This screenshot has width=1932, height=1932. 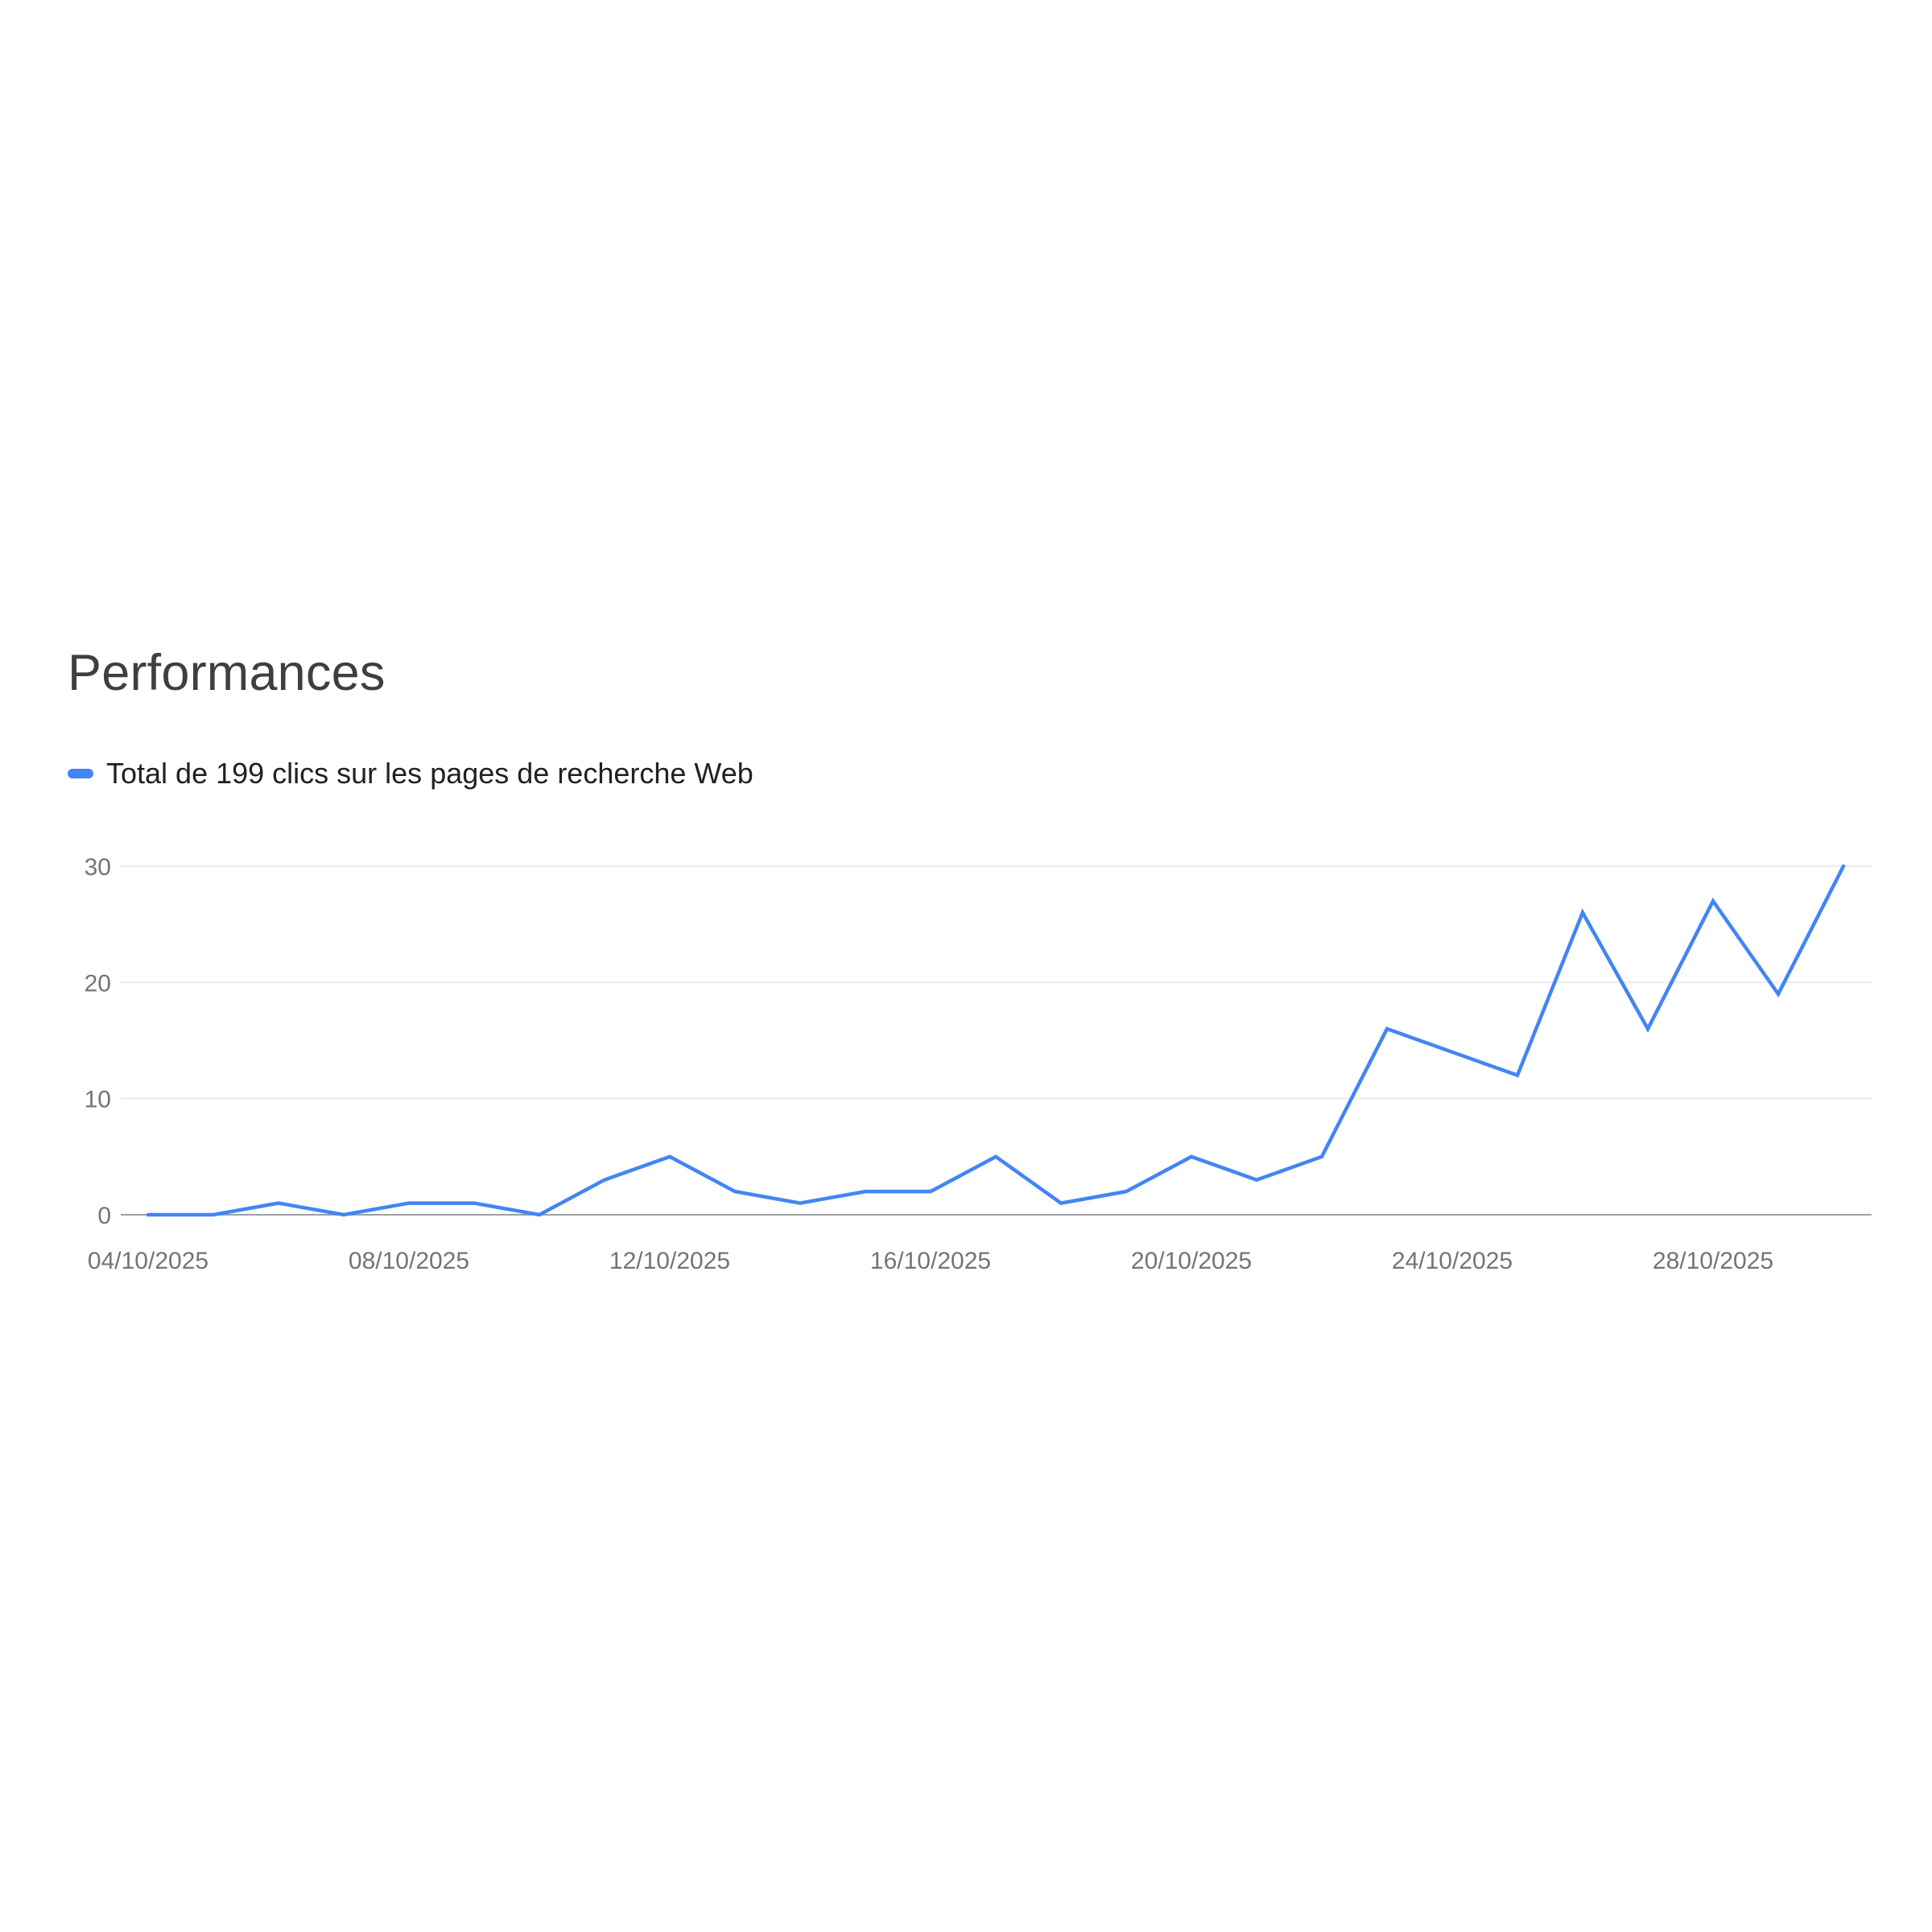 I want to click on y-tick-label: 30, so click(x=98, y=867).